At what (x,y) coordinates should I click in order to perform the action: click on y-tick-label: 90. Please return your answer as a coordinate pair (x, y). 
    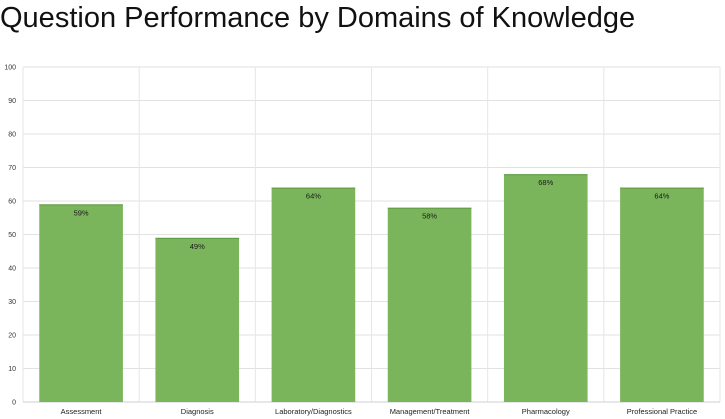
    Looking at the image, I should click on (12, 101).